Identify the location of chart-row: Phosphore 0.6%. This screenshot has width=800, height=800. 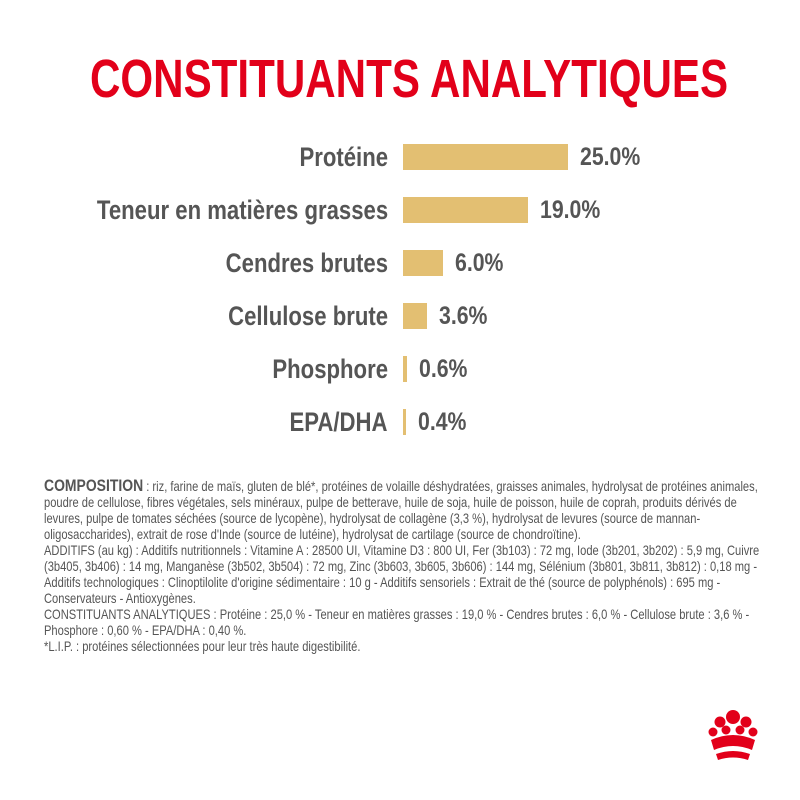
(400, 369).